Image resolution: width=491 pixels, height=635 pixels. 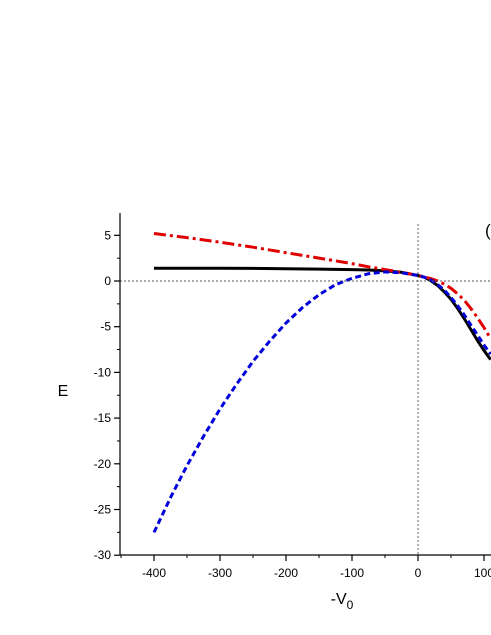 I want to click on x-axis-title: -V0, so click(x=342, y=601).